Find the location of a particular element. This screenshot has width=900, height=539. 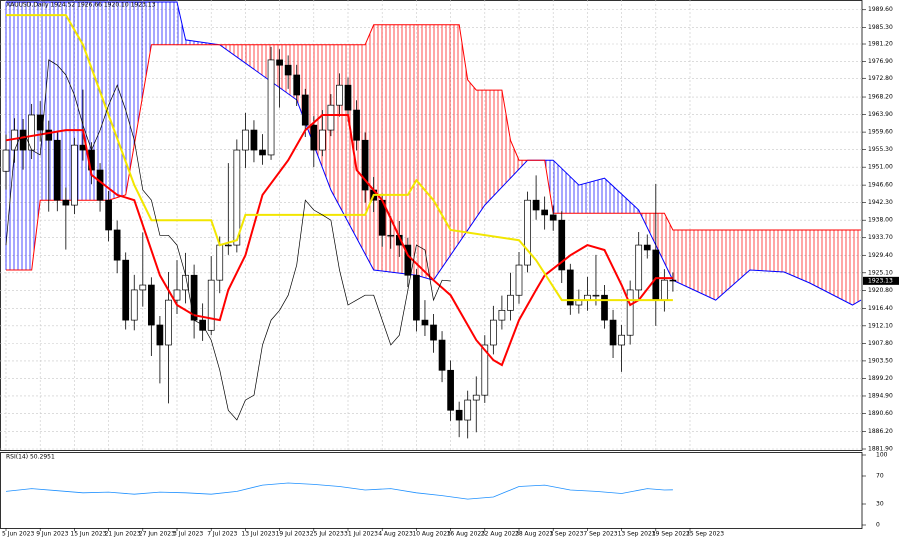

y-tick-label: 100 is located at coordinates (882, 455).